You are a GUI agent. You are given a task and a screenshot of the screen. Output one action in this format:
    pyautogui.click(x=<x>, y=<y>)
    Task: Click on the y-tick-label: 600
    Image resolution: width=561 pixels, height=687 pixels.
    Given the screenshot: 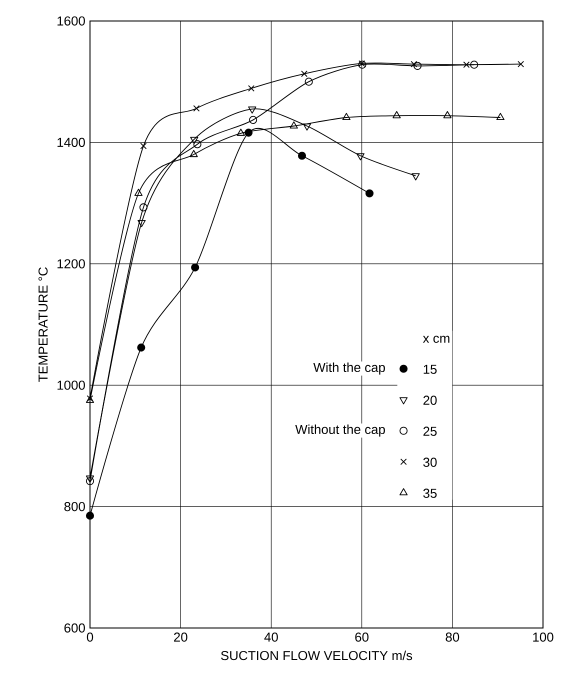 What is the action you would take?
    pyautogui.click(x=74, y=628)
    